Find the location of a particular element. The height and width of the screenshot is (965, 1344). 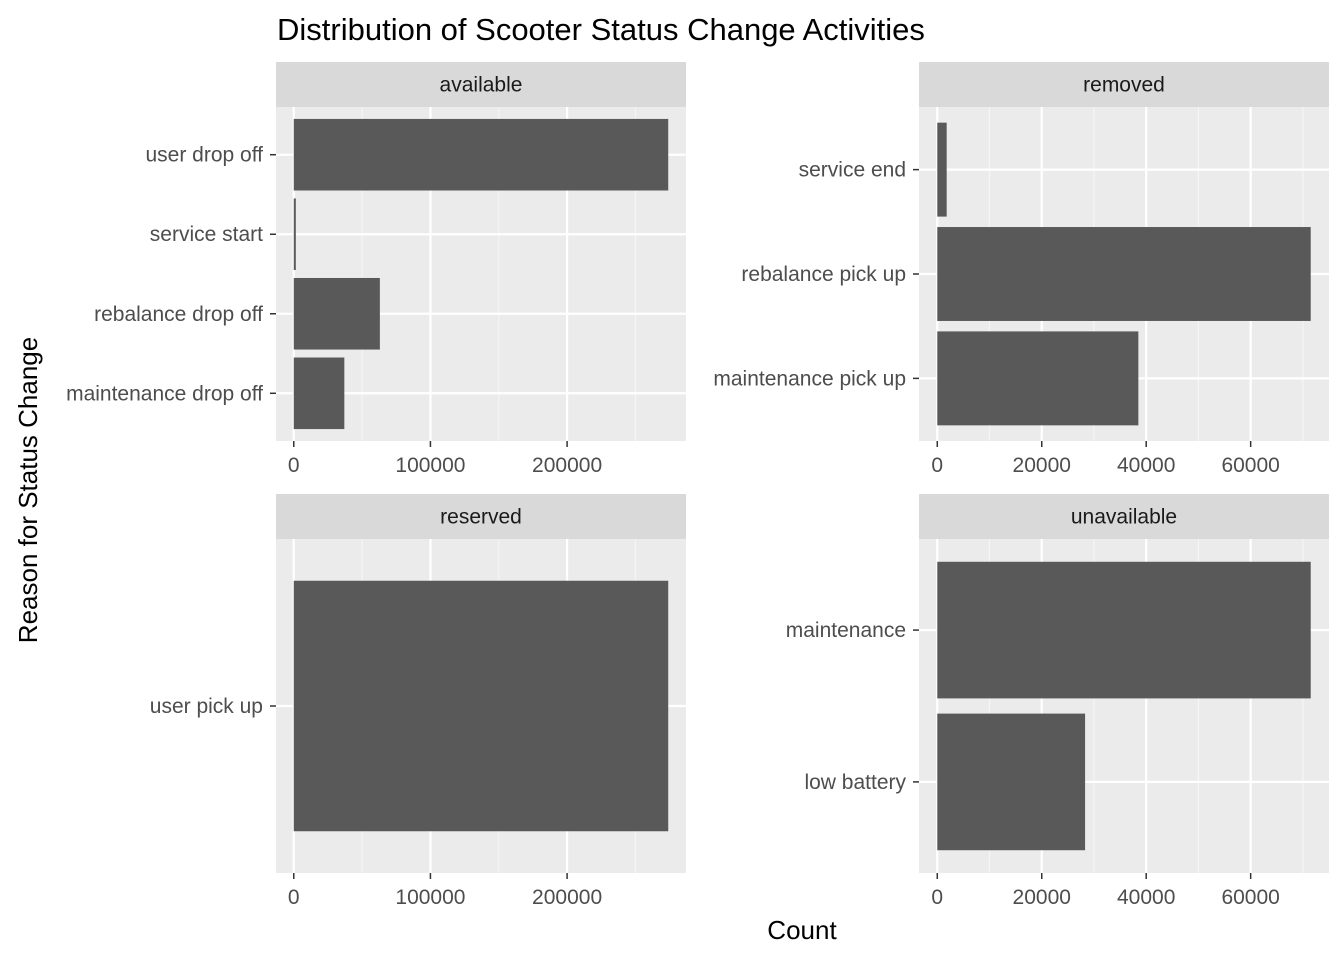

bar-available-rebalance-drop-off is located at coordinates (336, 313).